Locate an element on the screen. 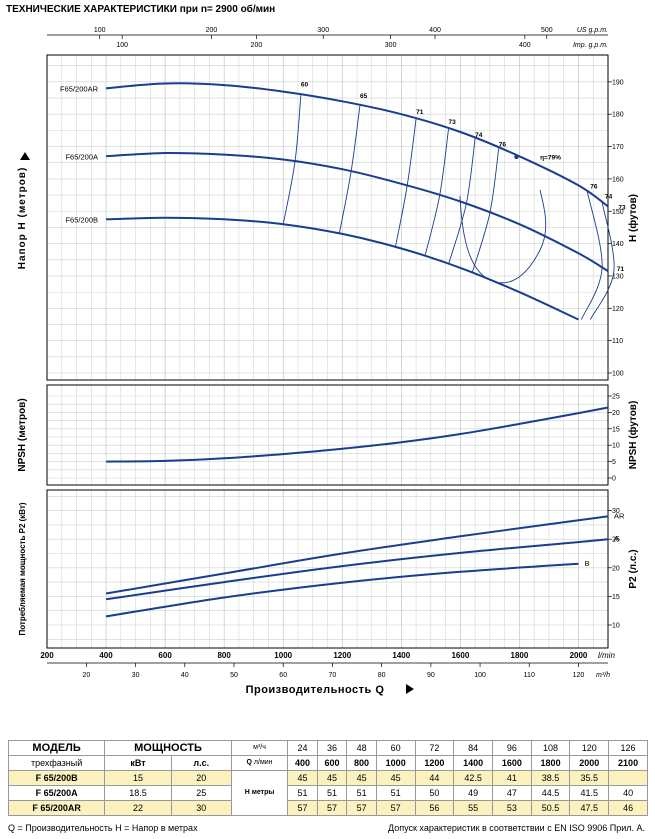  npsh-ylabel-right: NPSH (футов) is located at coordinates (633, 435).